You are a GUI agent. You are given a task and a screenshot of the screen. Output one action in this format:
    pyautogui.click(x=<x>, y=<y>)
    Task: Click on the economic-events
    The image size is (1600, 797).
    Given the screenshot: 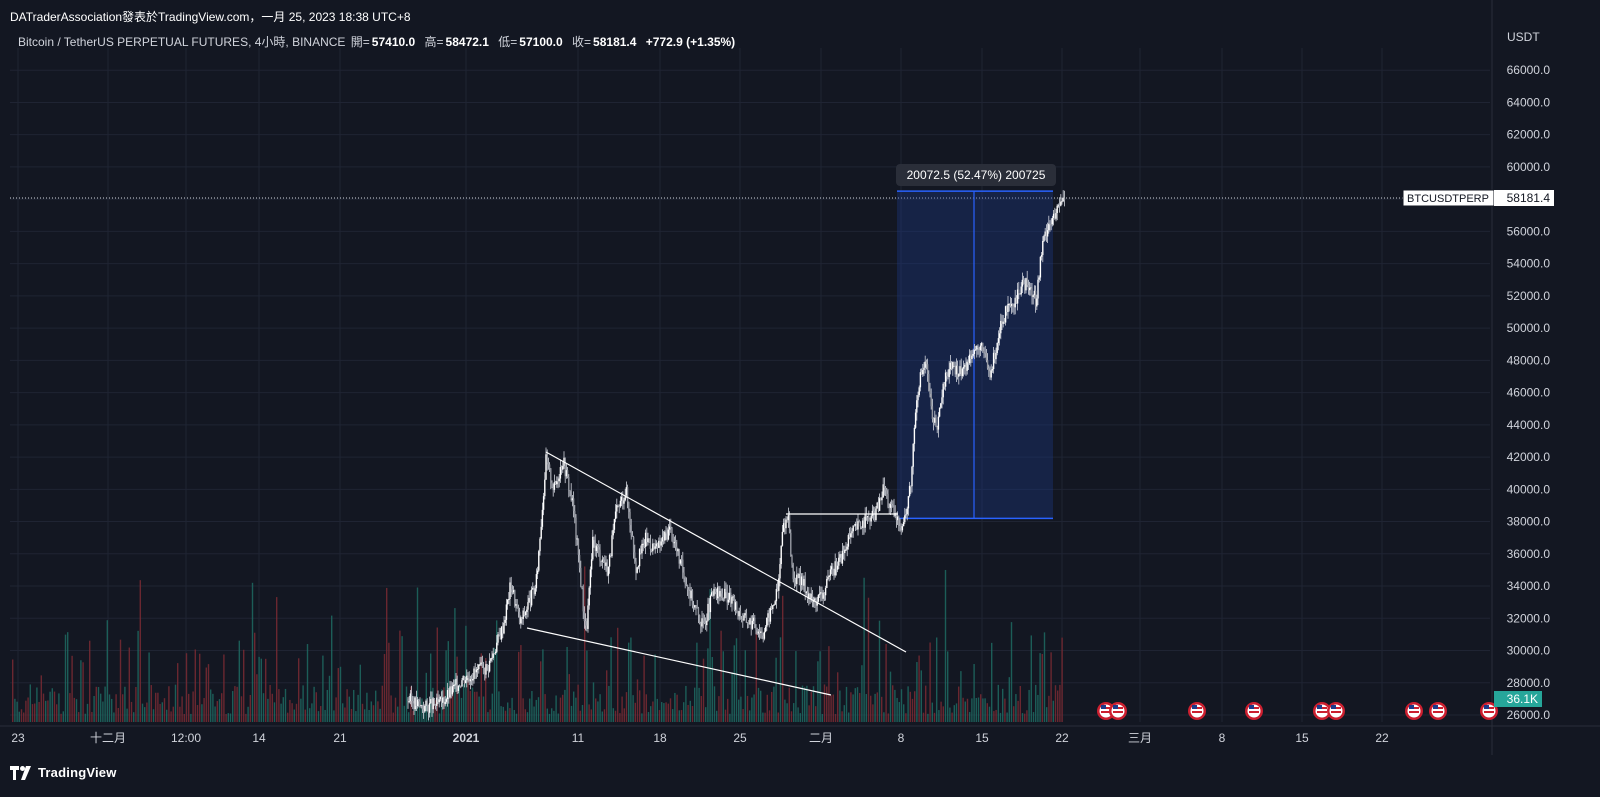 What is the action you would take?
    pyautogui.click(x=1297, y=711)
    